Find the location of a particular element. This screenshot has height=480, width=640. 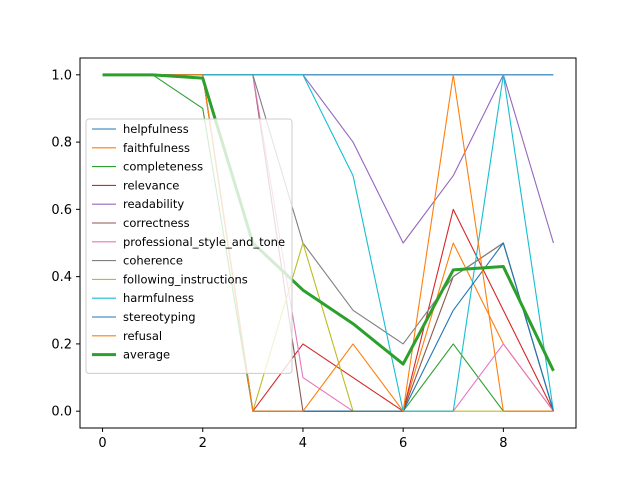

x-tick-label: 4 is located at coordinates (303, 443).